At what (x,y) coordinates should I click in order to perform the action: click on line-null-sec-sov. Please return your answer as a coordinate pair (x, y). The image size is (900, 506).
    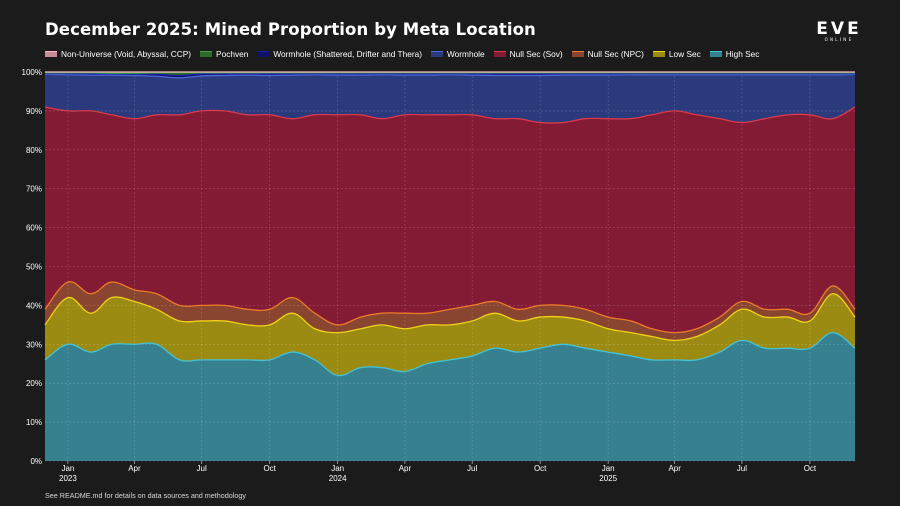
    Looking at the image, I should click on (450, 115).